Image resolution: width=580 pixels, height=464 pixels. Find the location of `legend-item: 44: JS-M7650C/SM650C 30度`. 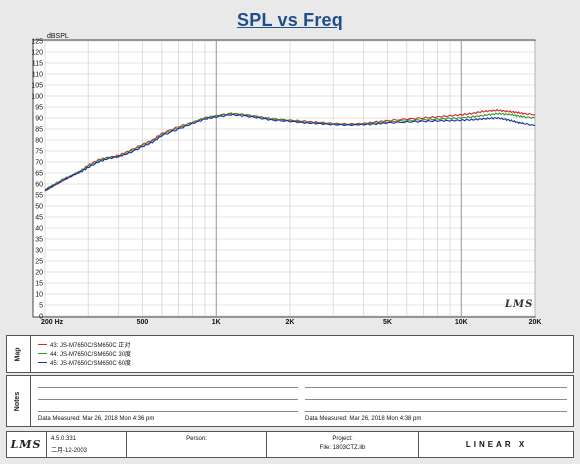

legend-item: 44: JS-M7650C/SM650C 30度 is located at coordinates (84, 353).